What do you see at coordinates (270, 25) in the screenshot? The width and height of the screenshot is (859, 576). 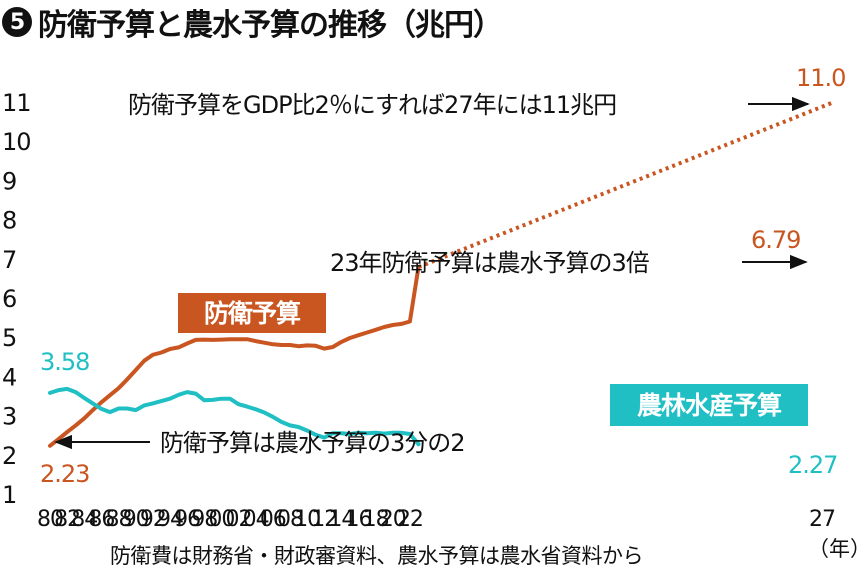 I see `title-text: 防衛予算と農水予算の推移（兆円）` at bounding box center [270, 25].